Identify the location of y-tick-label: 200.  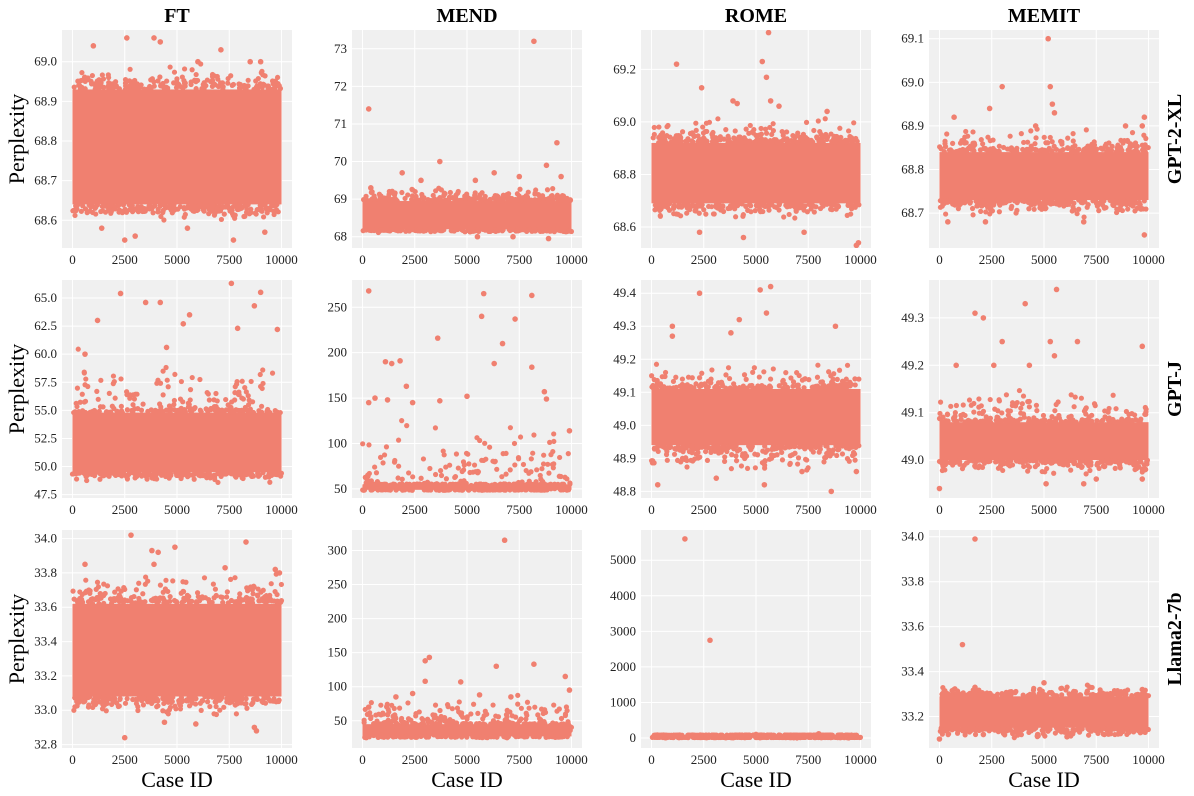
(338, 618).